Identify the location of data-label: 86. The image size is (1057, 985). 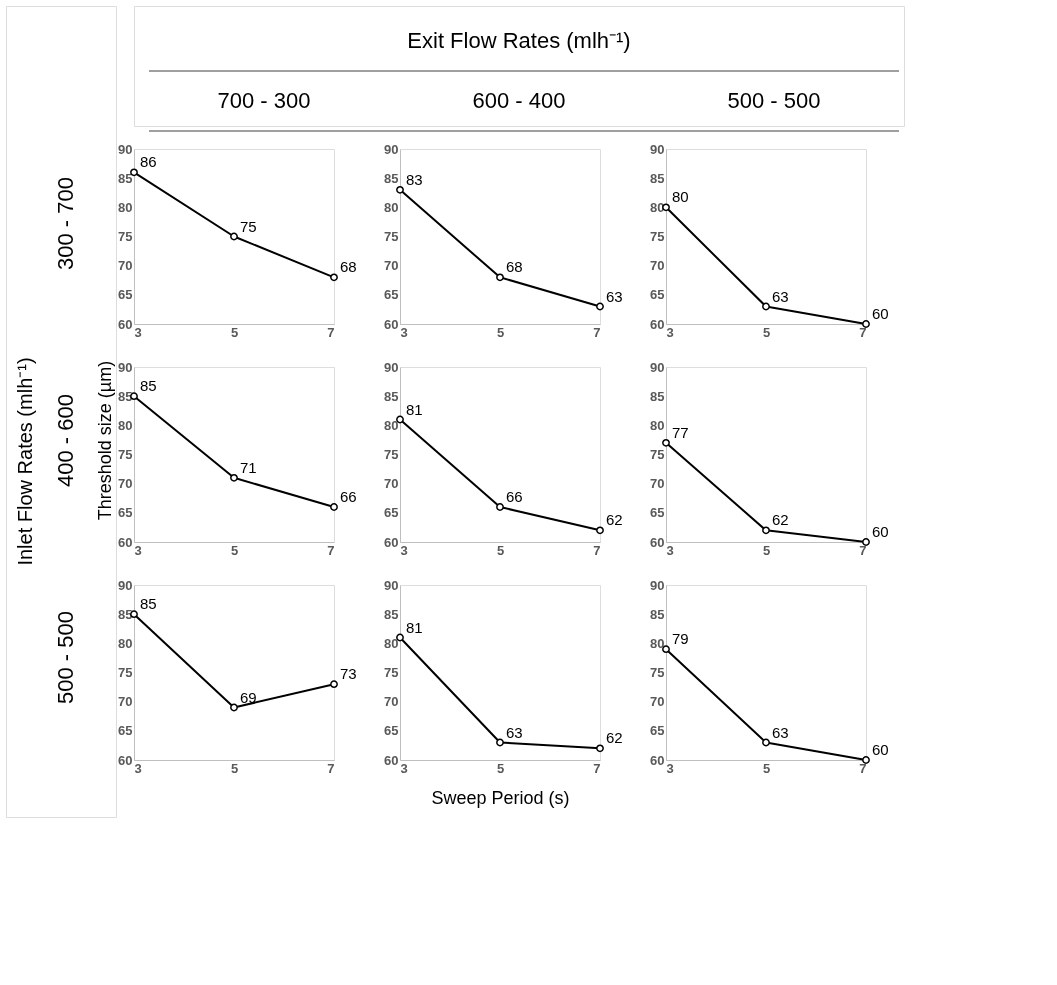
(148, 162).